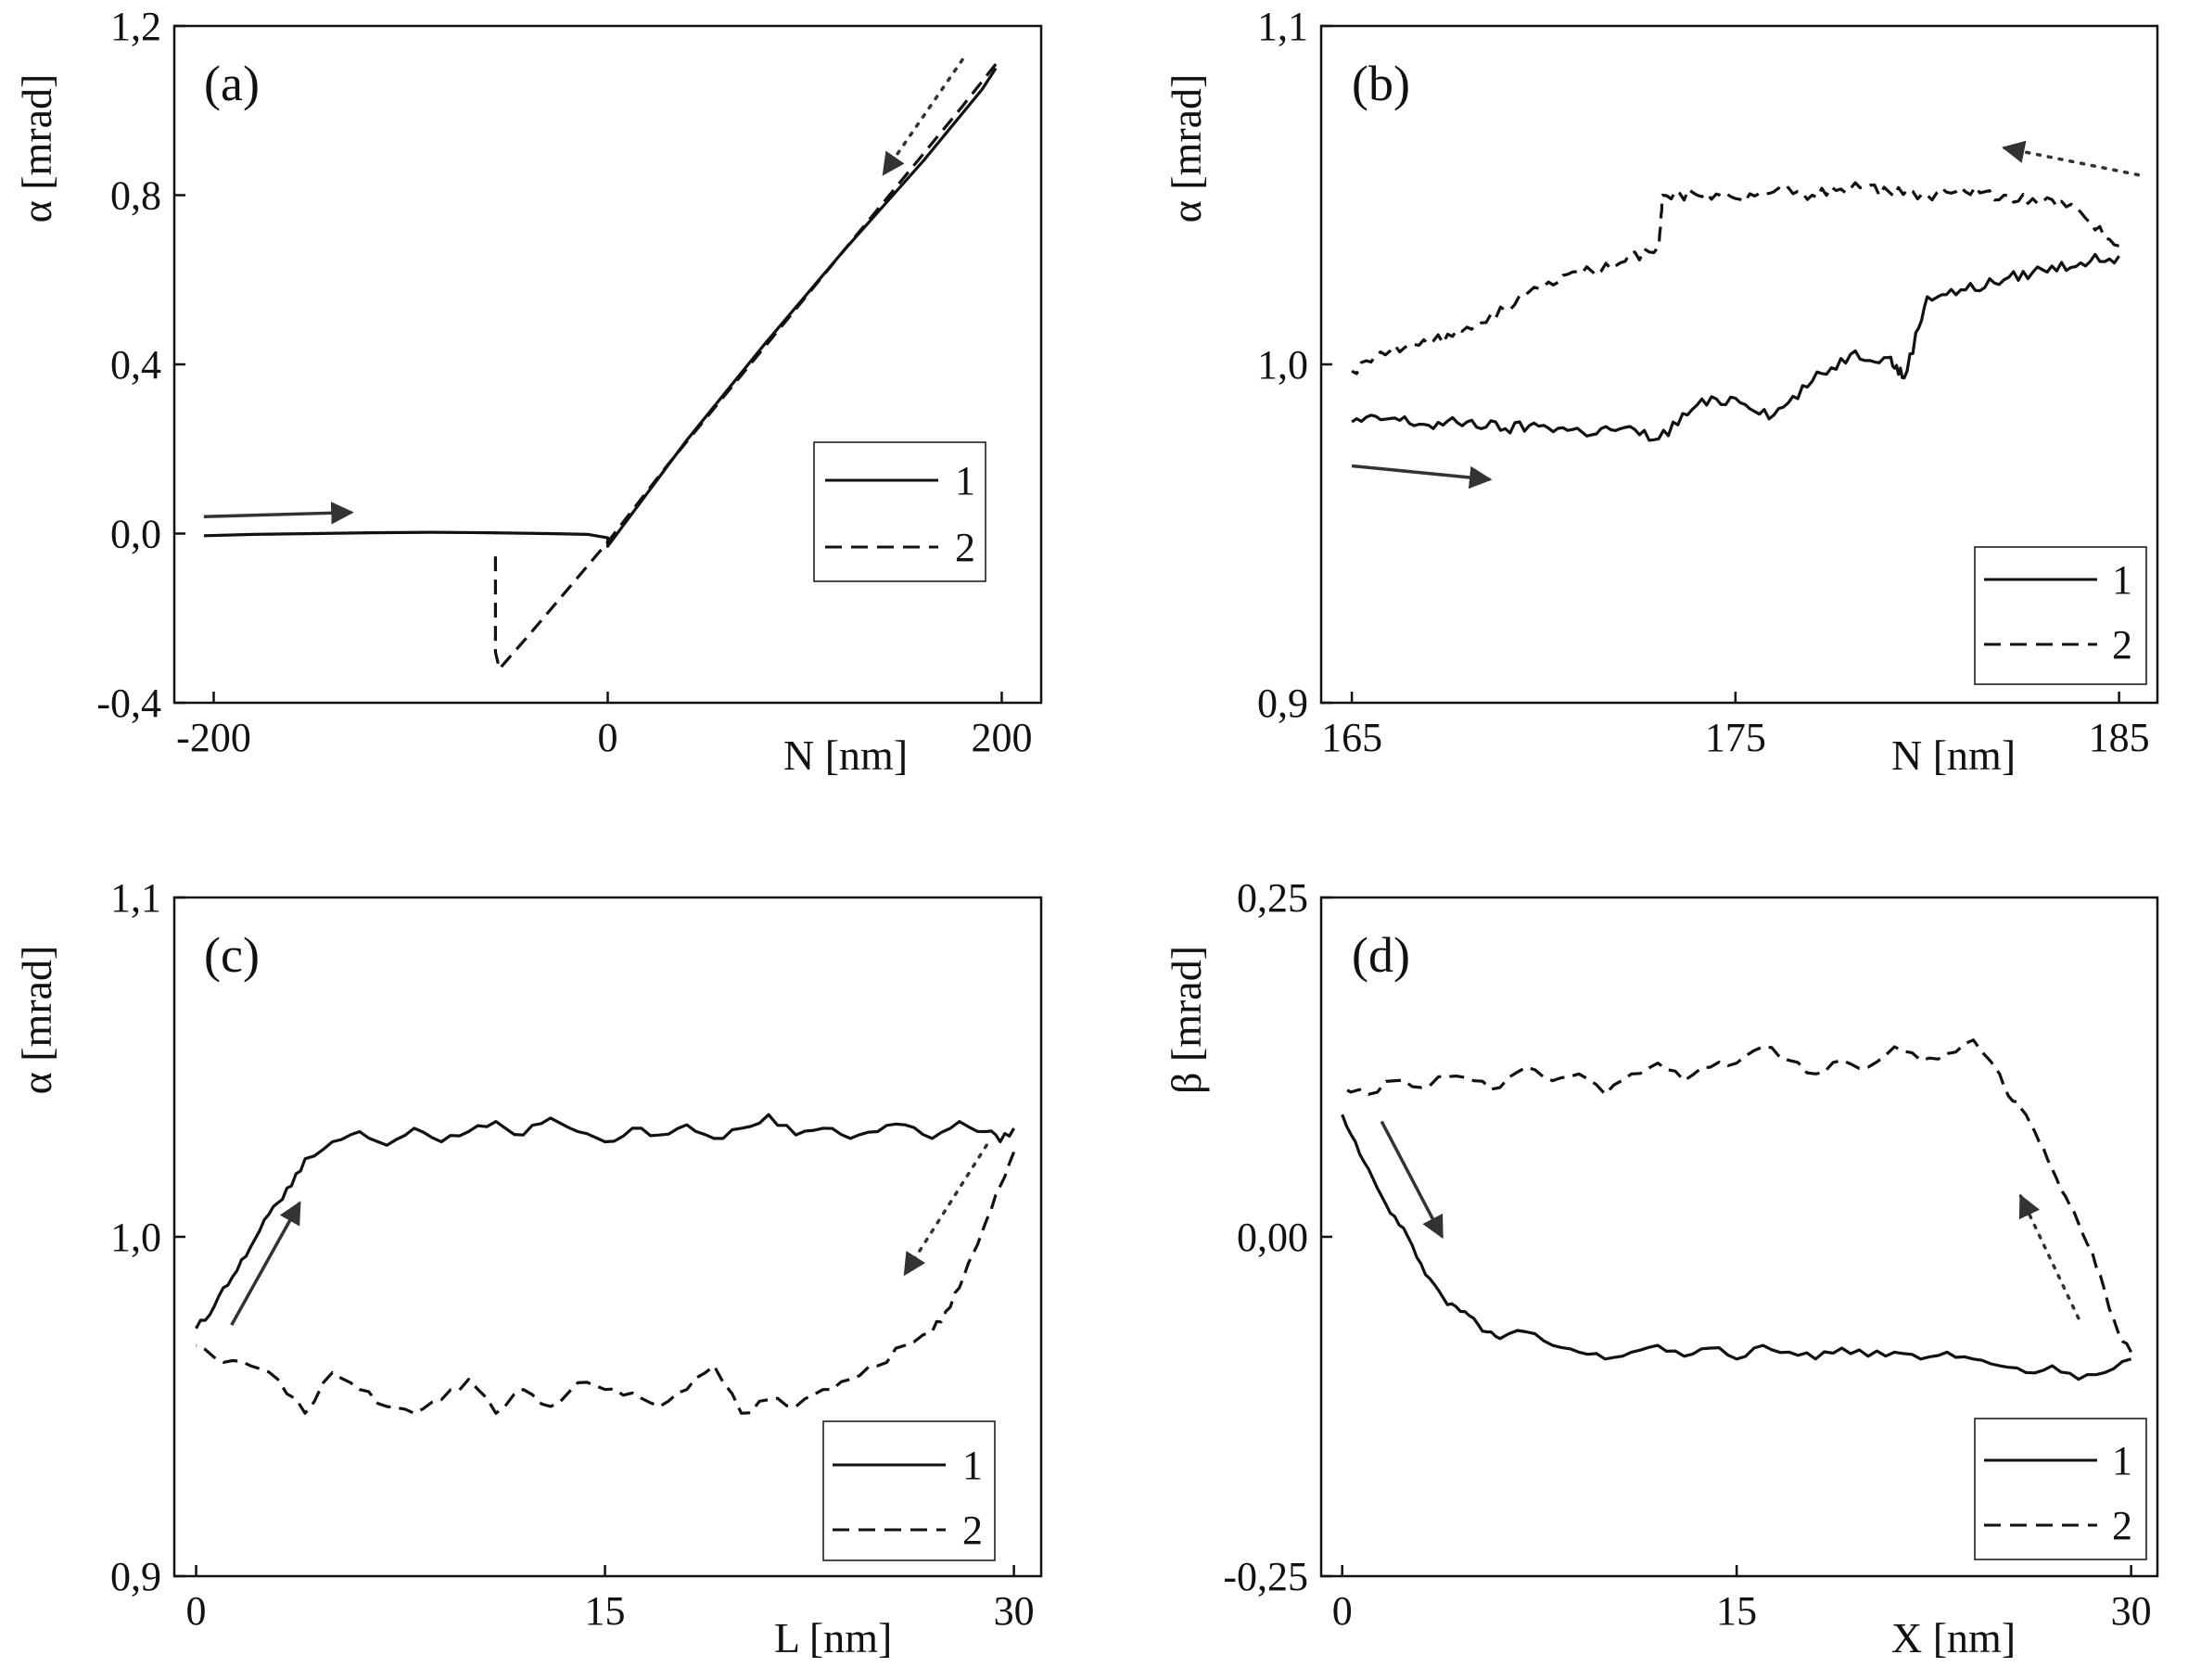  I want to click on y-tick-label: 0,0, so click(135, 534).